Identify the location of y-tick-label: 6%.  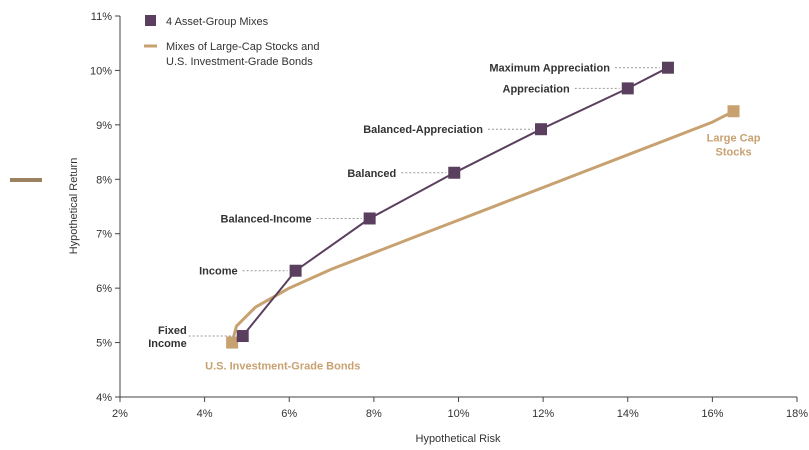
(104, 289).